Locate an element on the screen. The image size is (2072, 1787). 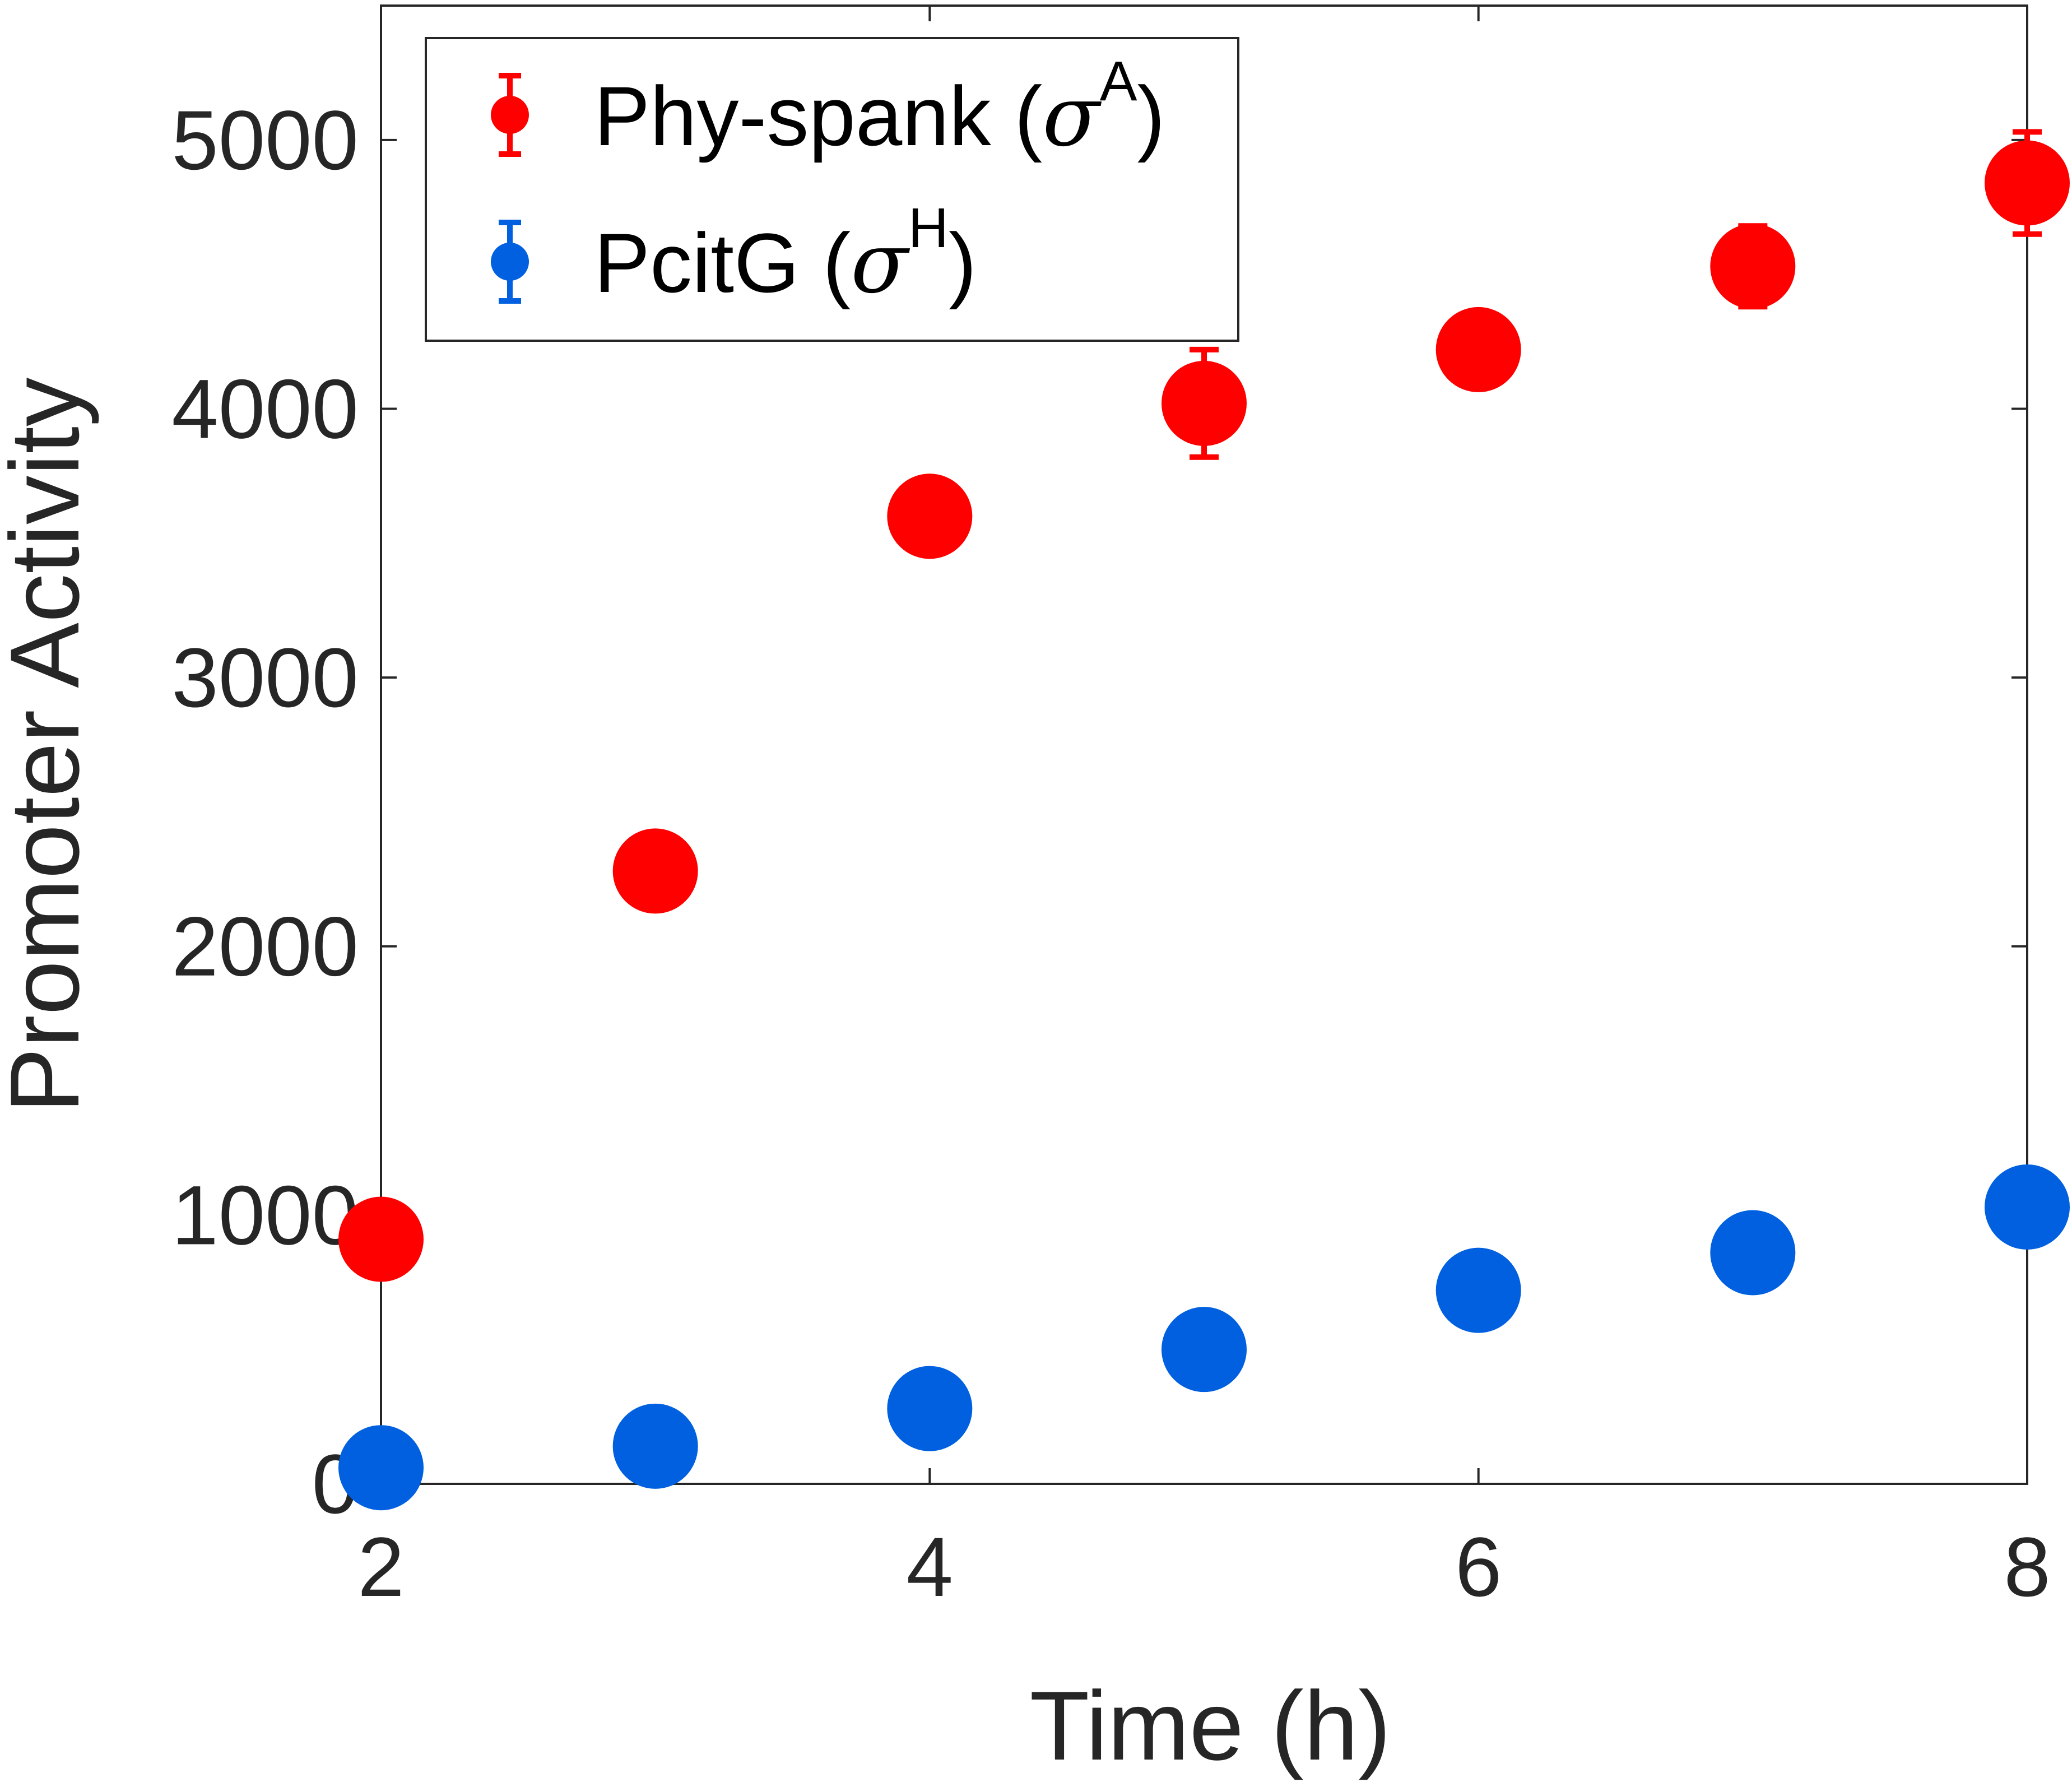
x-tick-label: 4 is located at coordinates (930, 1567).